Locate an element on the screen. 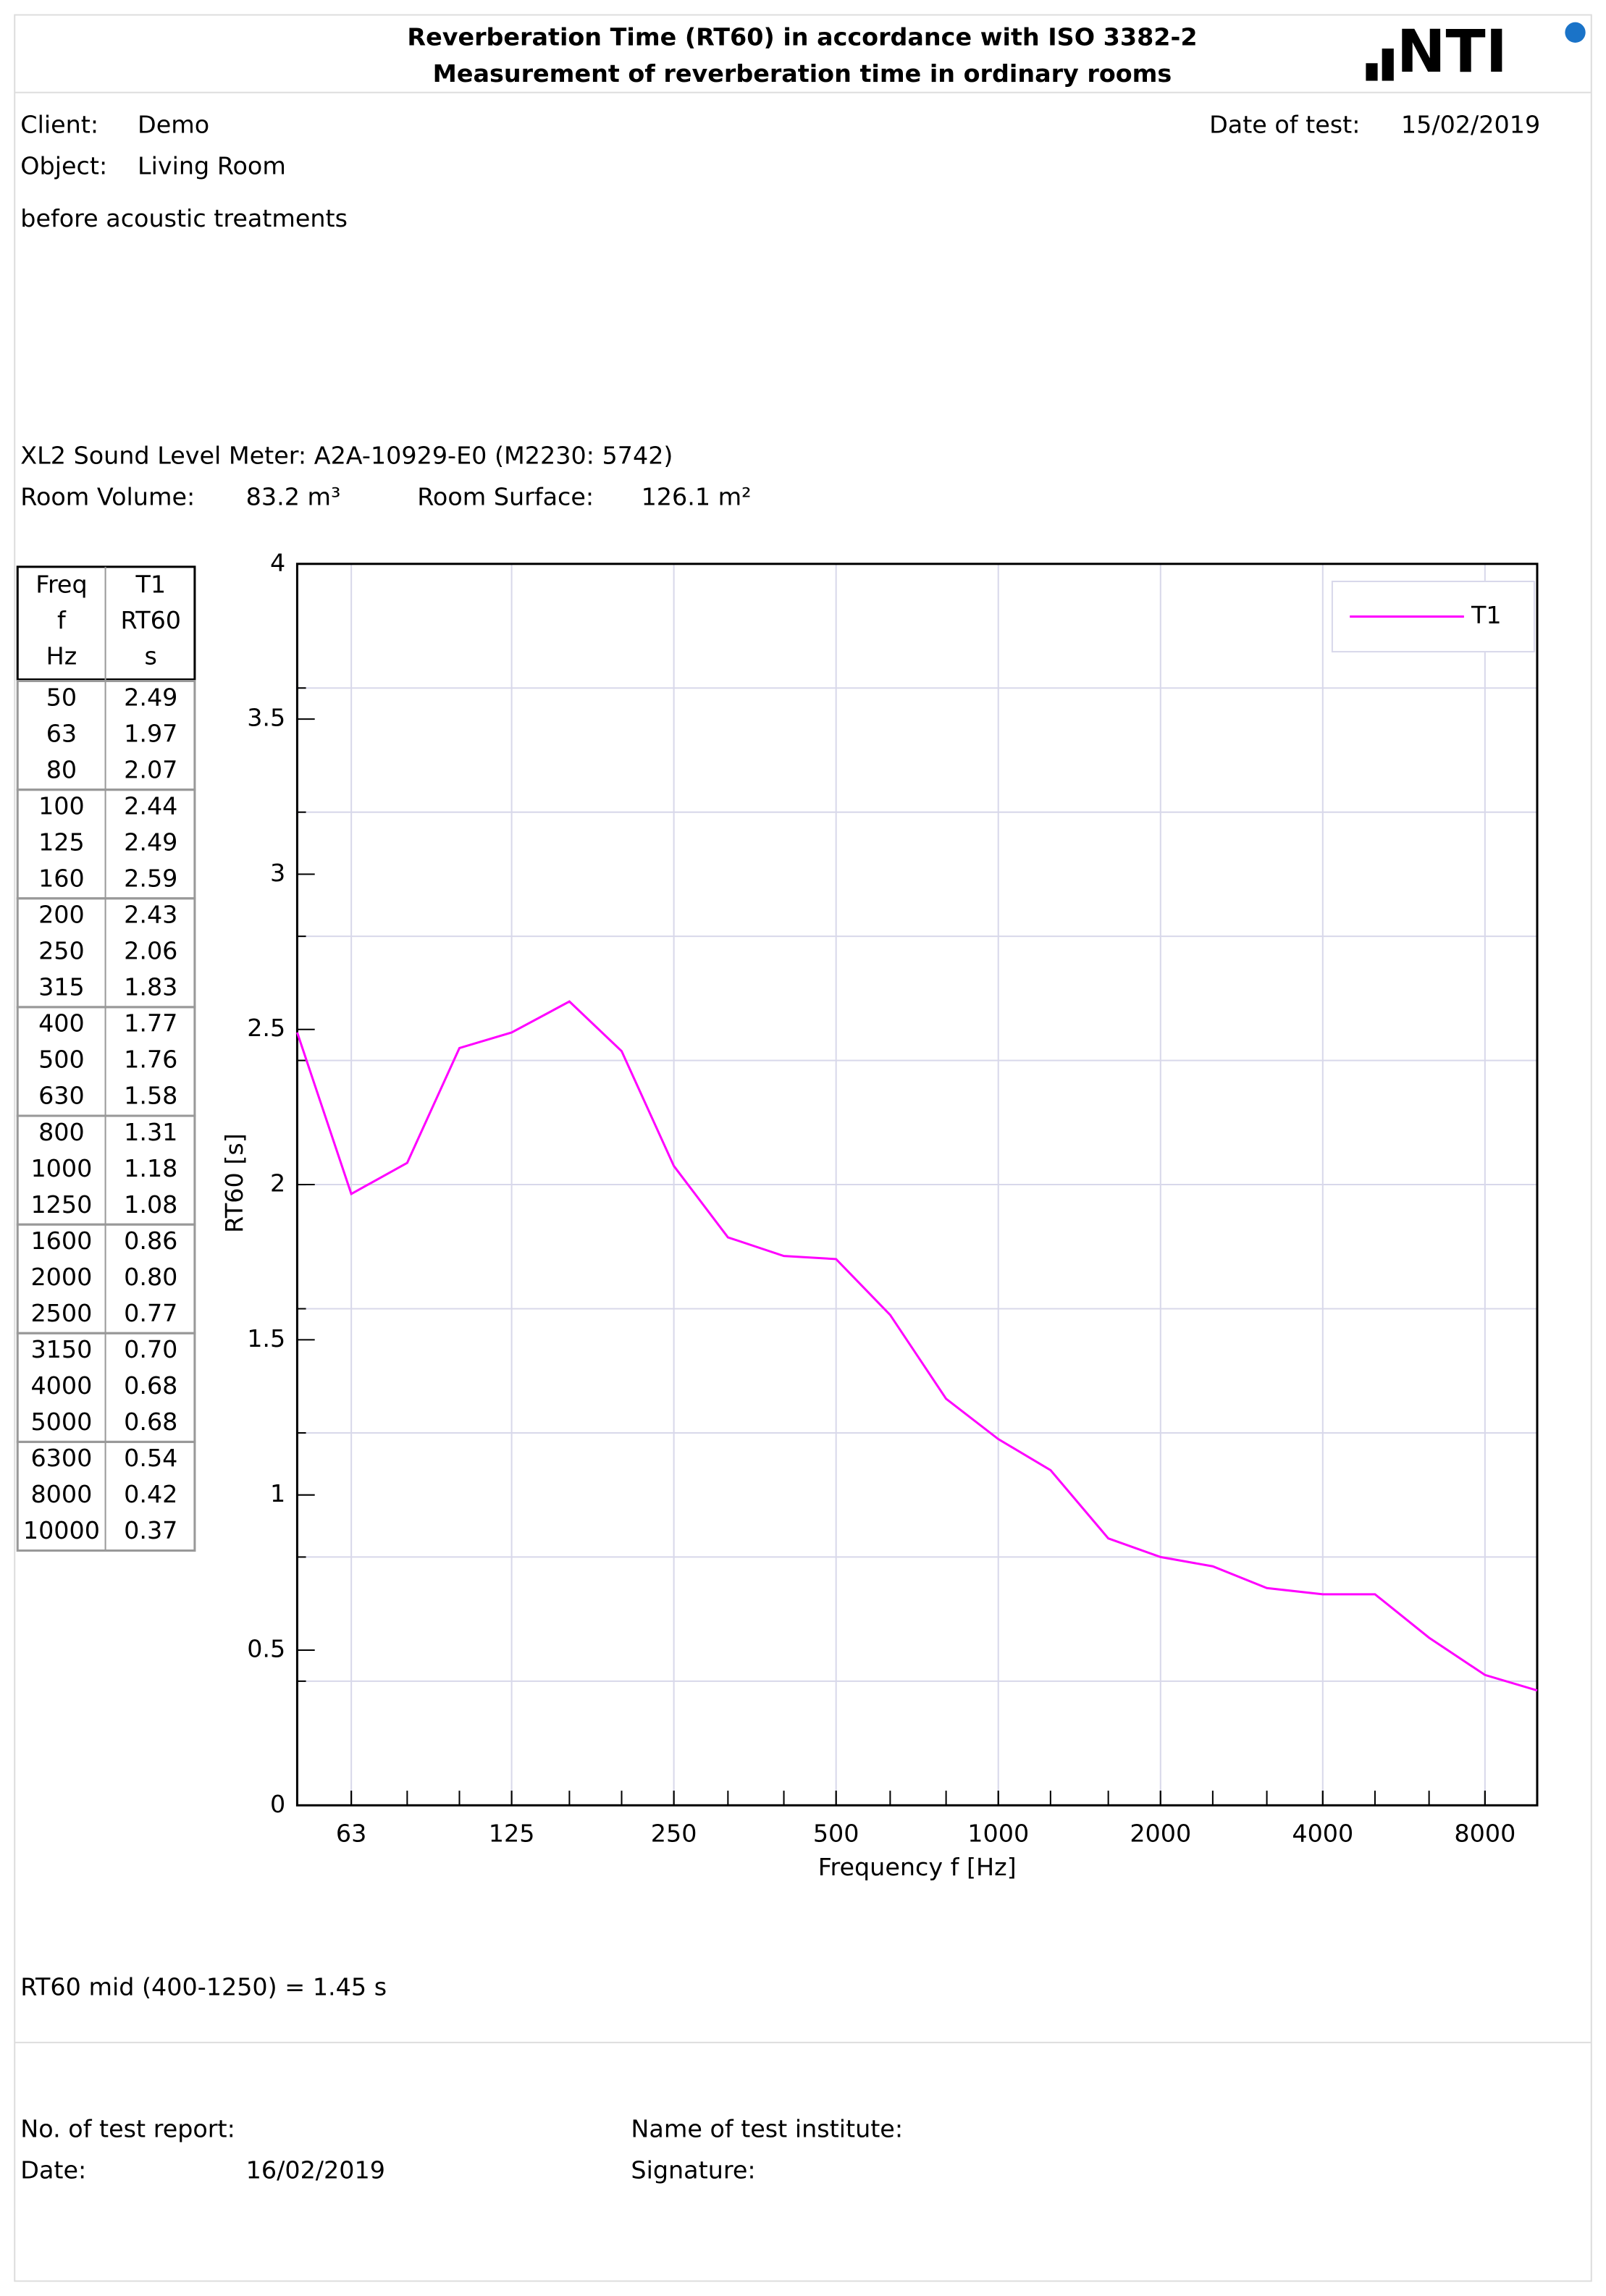 This screenshot has height=2296, width=1606. table-cell: 0.70 is located at coordinates (150, 1349).